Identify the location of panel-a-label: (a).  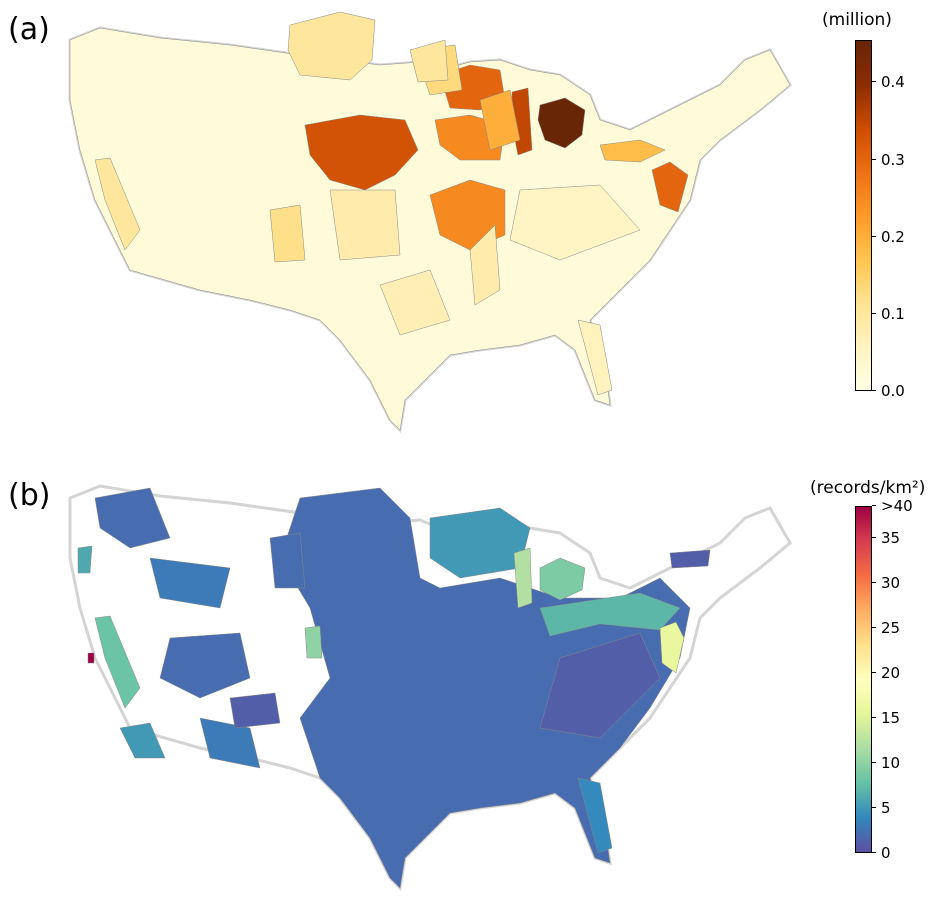
(29, 29).